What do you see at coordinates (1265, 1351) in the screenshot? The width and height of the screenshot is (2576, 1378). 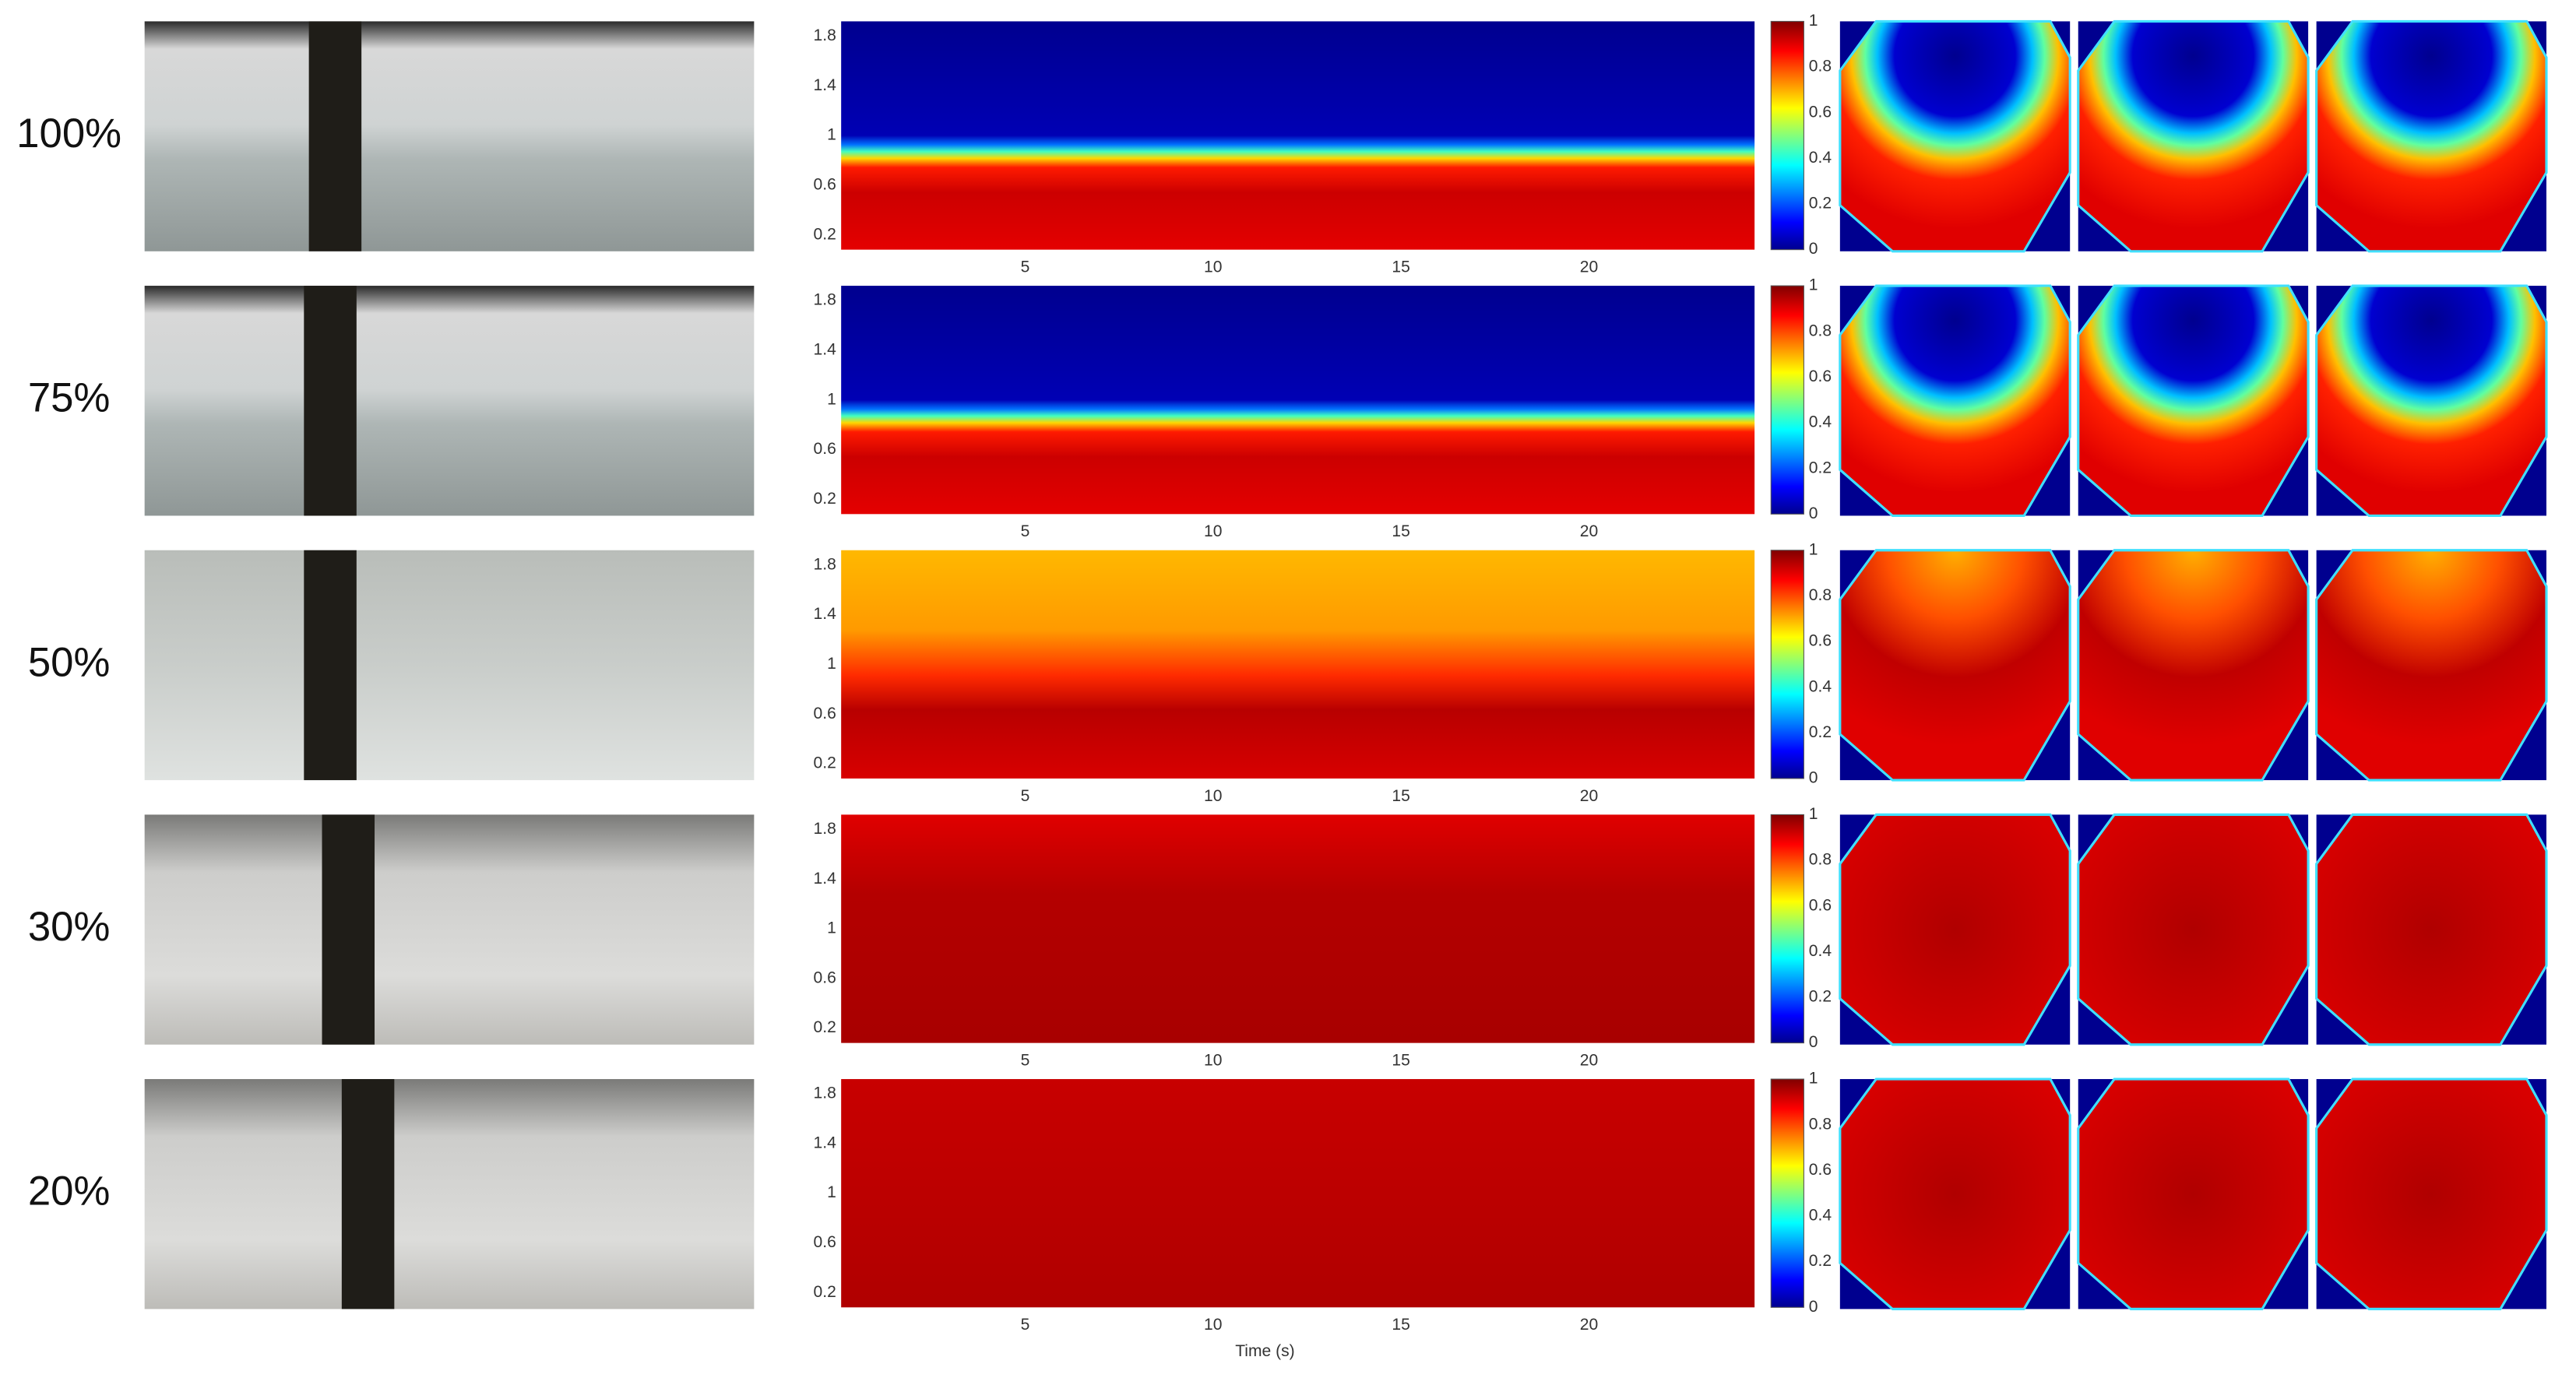 I see `x-axis-label: Time (s)` at bounding box center [1265, 1351].